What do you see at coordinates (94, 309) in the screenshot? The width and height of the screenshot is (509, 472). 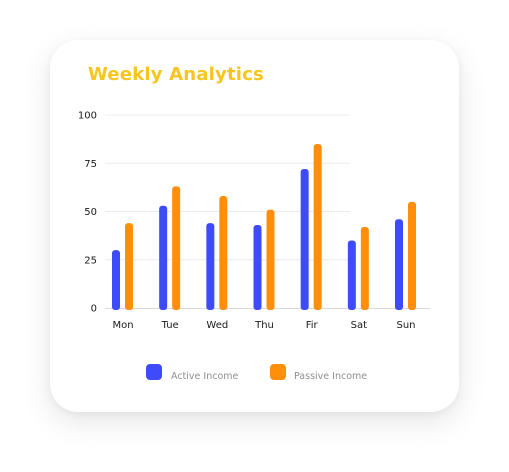 I see `y-tick-label: 0` at bounding box center [94, 309].